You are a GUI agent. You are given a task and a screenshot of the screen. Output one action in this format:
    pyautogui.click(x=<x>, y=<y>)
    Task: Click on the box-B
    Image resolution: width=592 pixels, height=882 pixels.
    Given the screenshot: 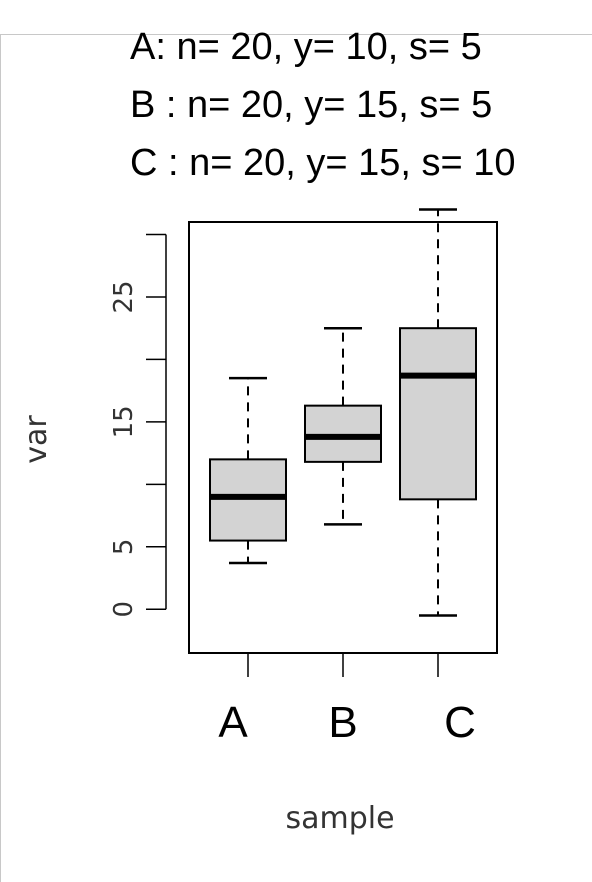 What is the action you would take?
    pyautogui.click(x=343, y=434)
    